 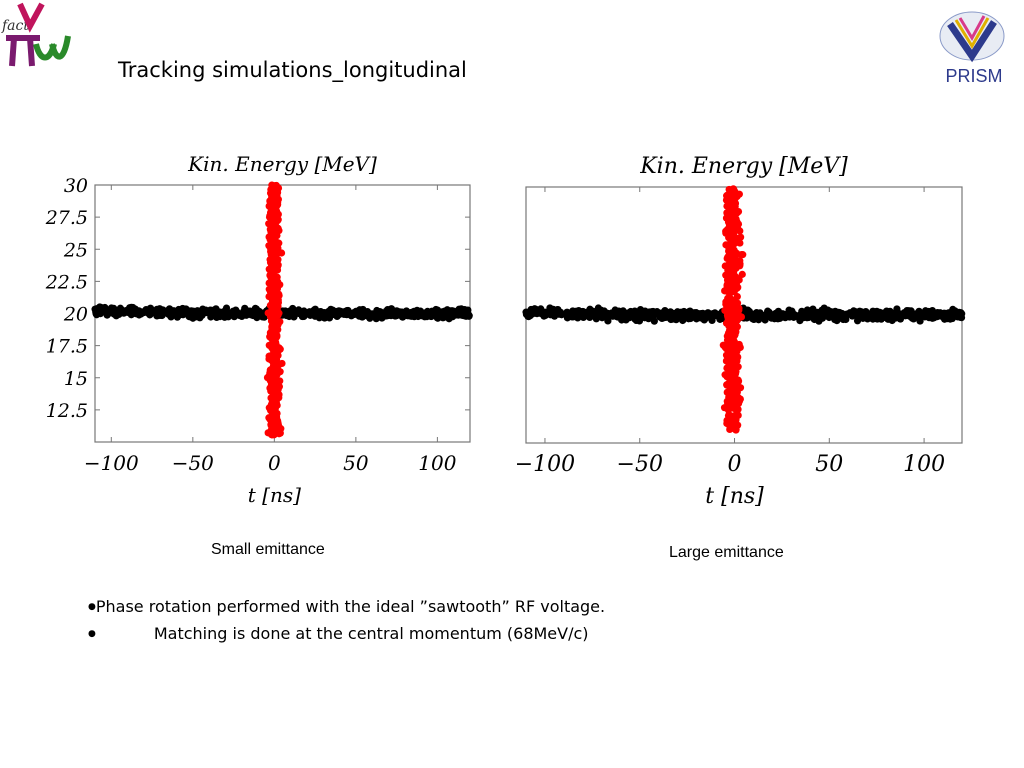 I want to click on prism-logo-stripe-pink, so click(x=972, y=28).